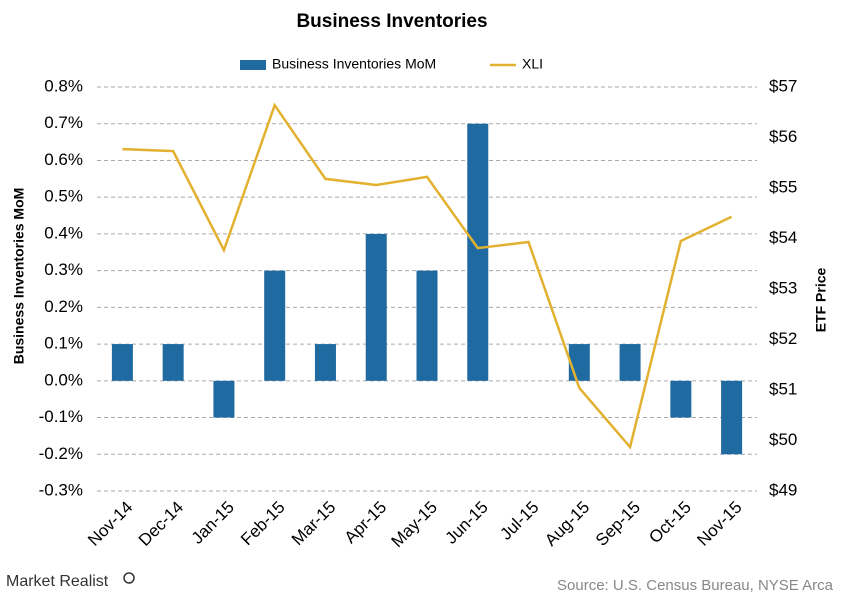  Describe the element at coordinates (783, 439) in the screenshot. I see `y2-tick-label: $50` at that location.